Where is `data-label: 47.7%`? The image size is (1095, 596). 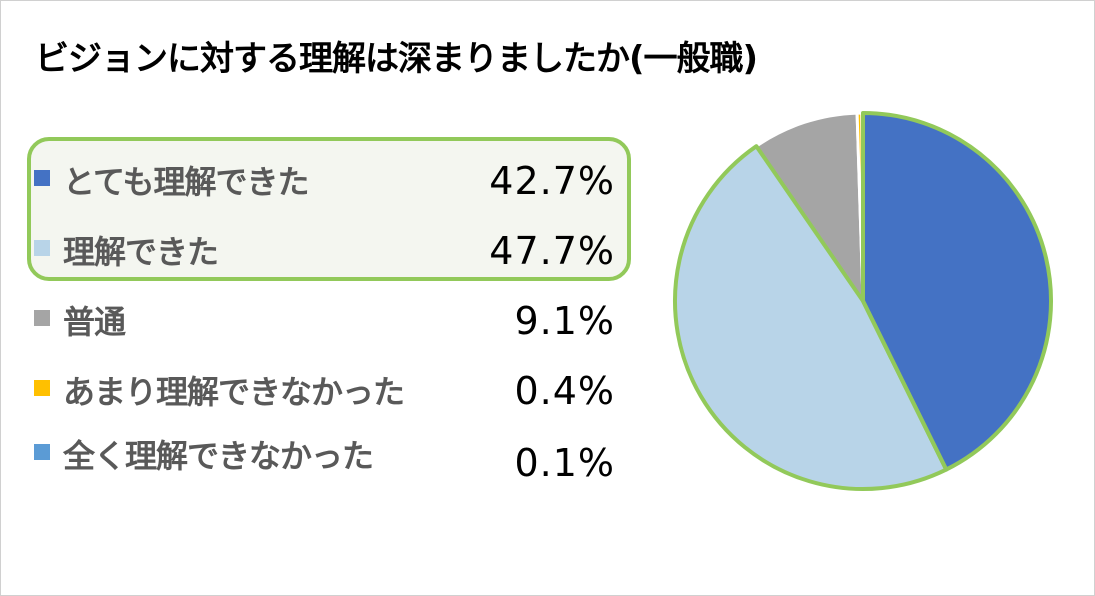
data-label: 47.7% is located at coordinates (552, 251).